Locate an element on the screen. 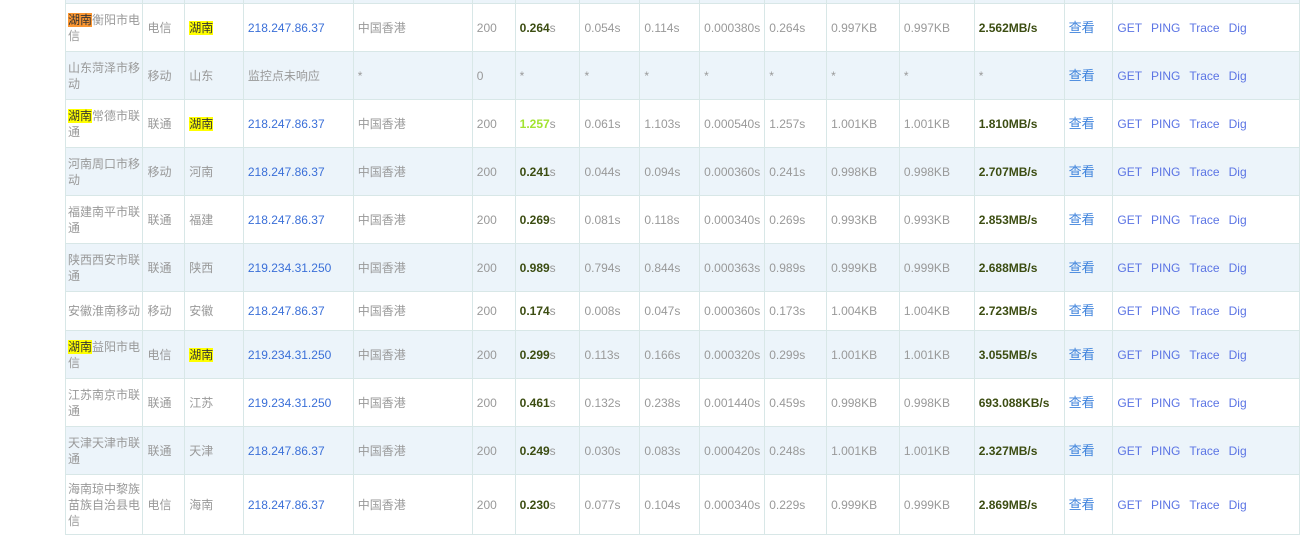 The image size is (1300, 535). speed-cell: 2.853MB/s is located at coordinates (1019, 219).